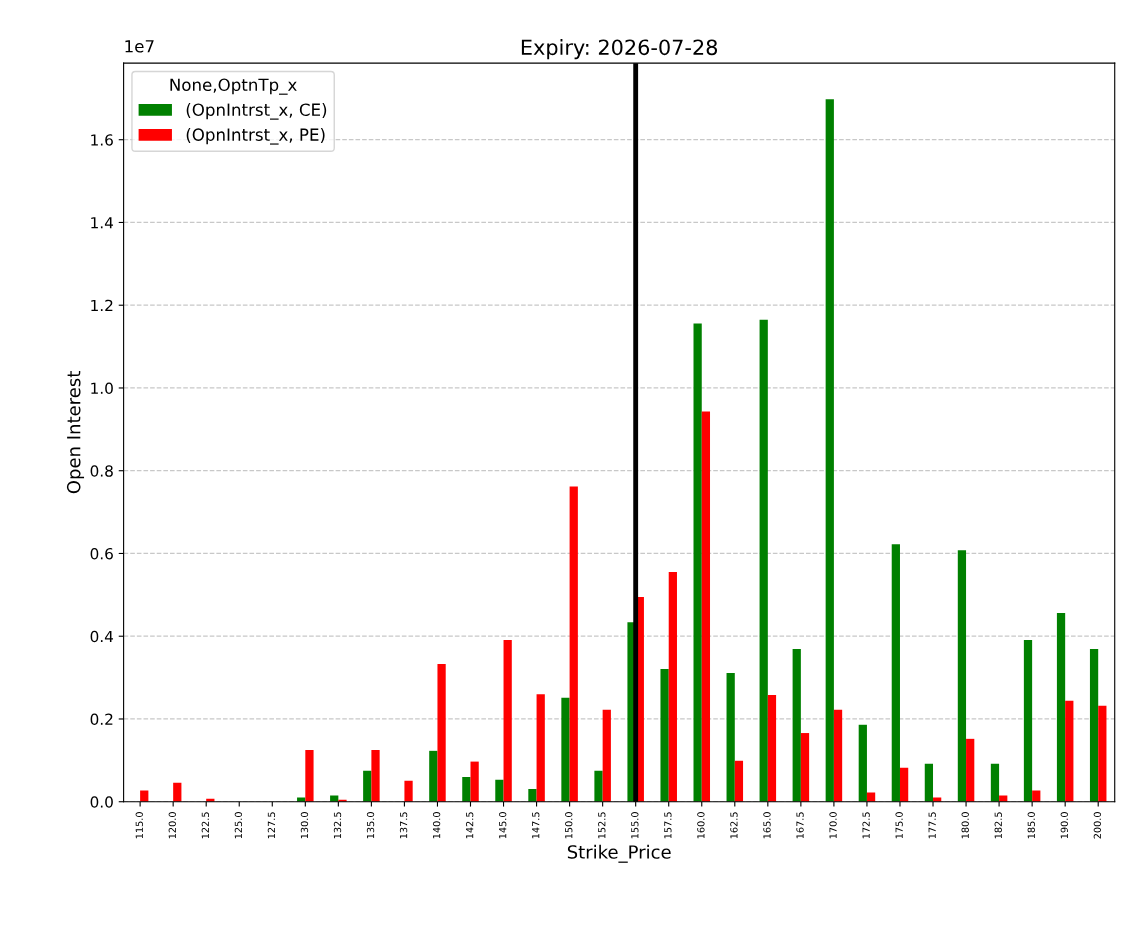  What do you see at coordinates (337, 825) in the screenshot?
I see `x-tick-label: 132.5` at bounding box center [337, 825].